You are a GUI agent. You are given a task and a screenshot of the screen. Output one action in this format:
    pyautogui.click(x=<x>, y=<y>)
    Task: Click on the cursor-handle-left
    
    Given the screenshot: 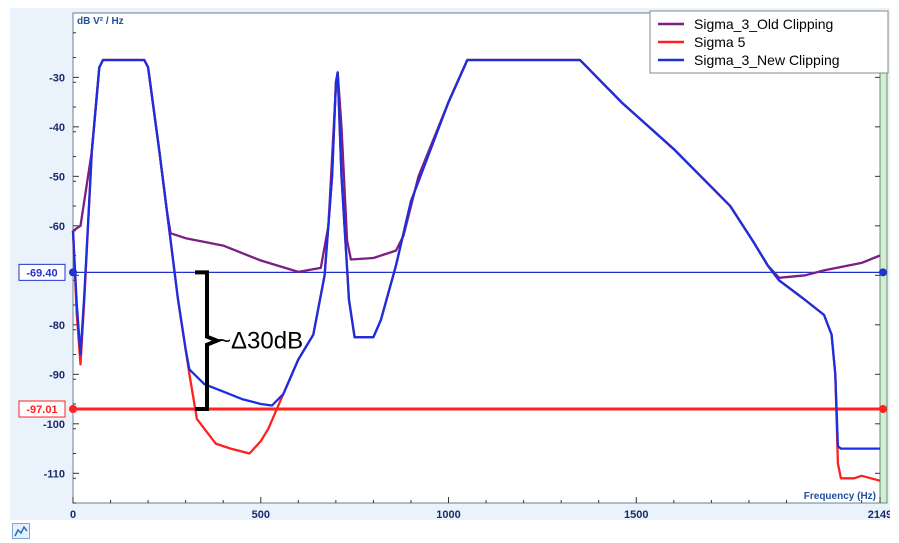 What is the action you would take?
    pyautogui.click(x=73, y=409)
    